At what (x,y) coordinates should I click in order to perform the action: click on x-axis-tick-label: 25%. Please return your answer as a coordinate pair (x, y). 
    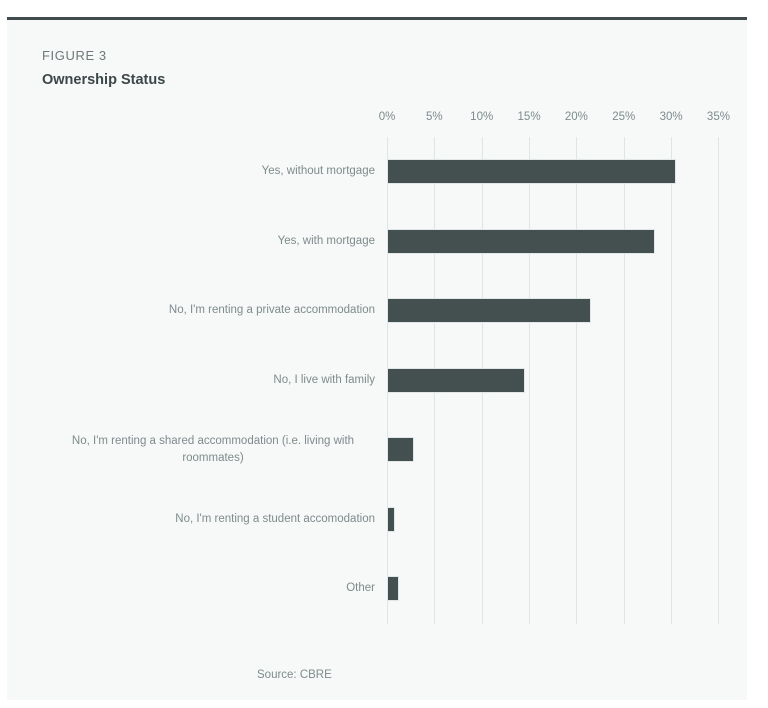
    Looking at the image, I should click on (624, 117).